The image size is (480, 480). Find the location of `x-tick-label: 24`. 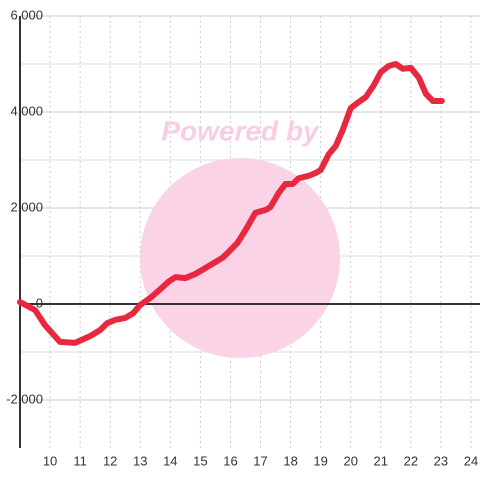

x-tick-label: 24 is located at coordinates (471, 460).